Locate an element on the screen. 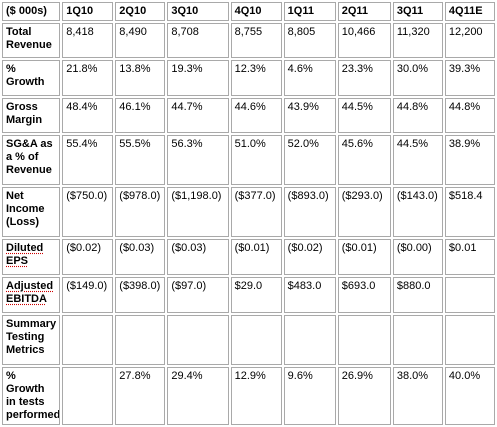  table-cell: 23.3% is located at coordinates (364, 78).